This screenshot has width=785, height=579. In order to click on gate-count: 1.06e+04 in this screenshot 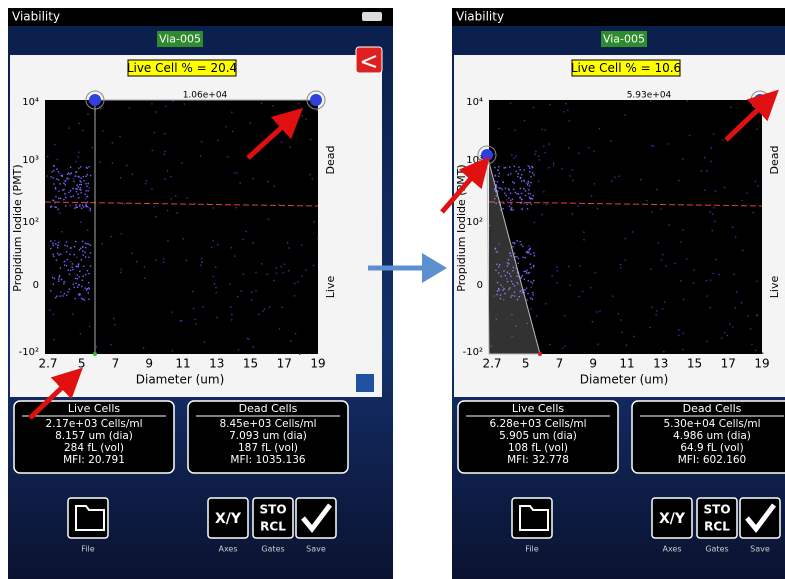, I will do `click(205, 96)`.